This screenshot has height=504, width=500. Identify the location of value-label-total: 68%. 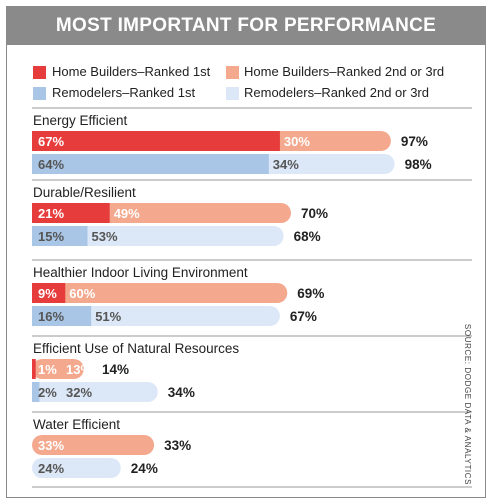
(307, 236).